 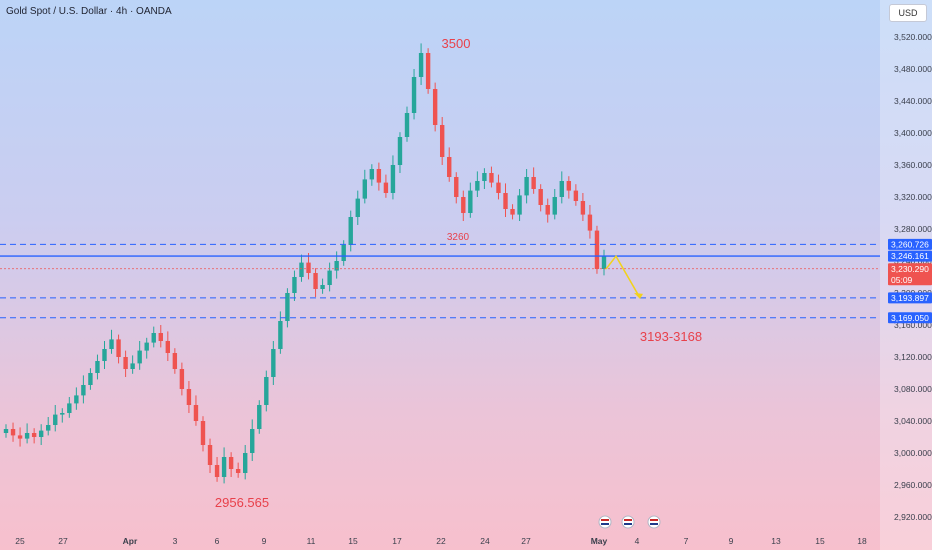 I want to click on x-tick-label: Apr, so click(x=130, y=541).